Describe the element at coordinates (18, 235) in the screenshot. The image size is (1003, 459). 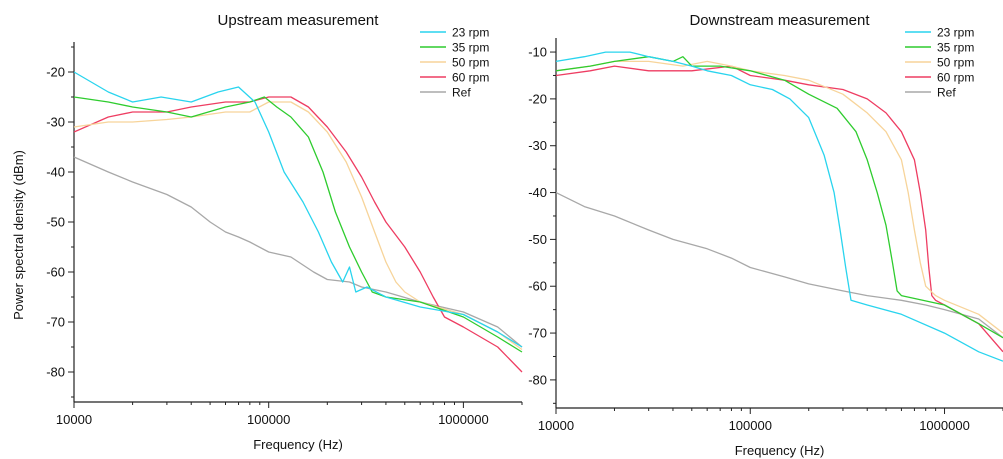
I see `shared-y-axis-label: Power spectral density (dBm)` at that location.